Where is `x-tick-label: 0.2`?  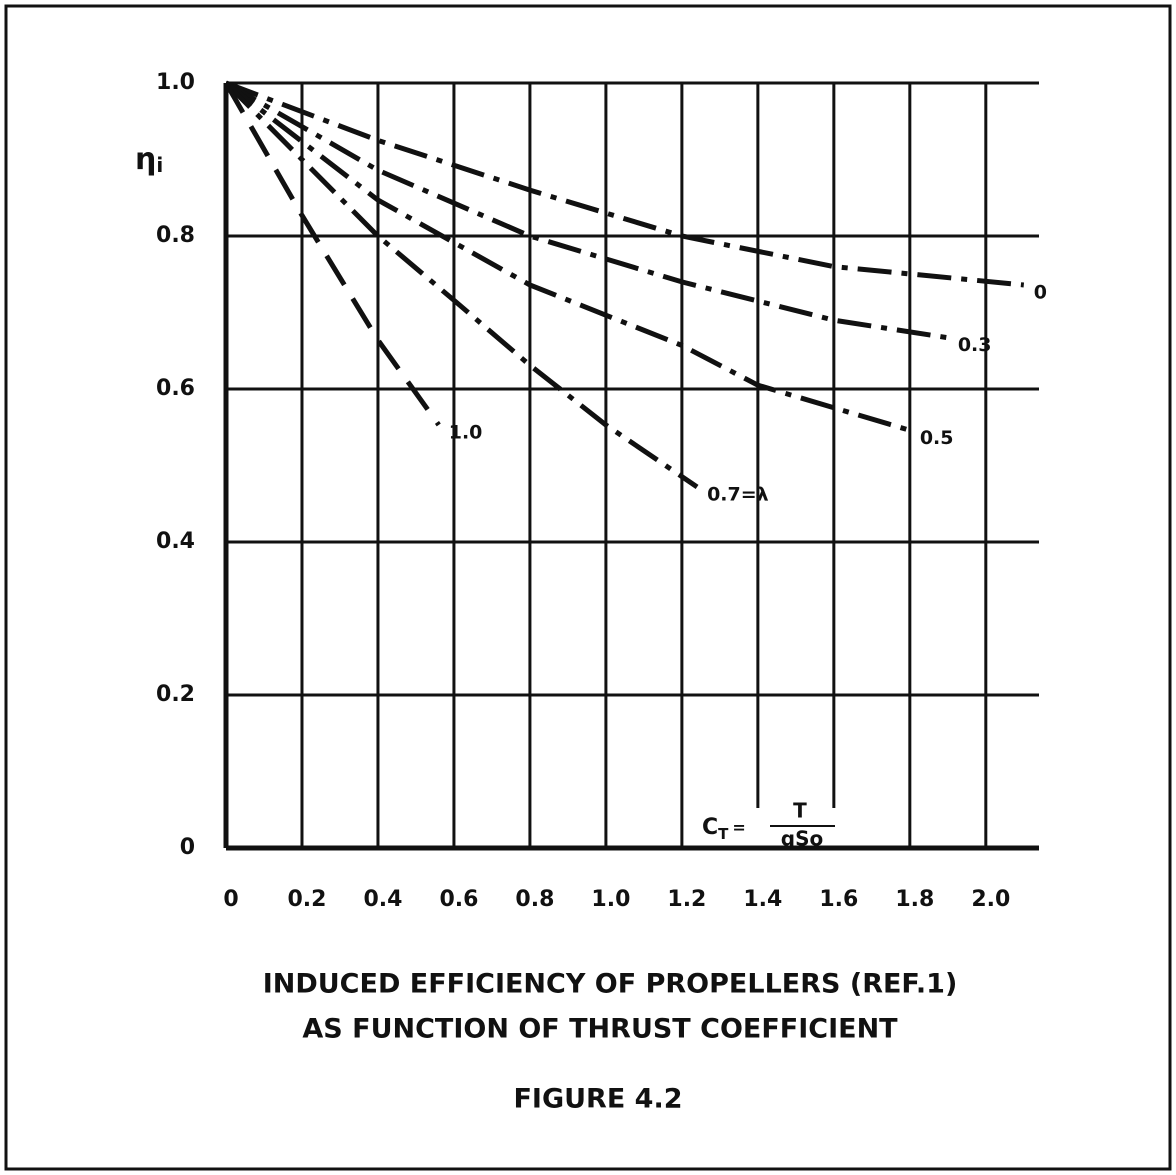
x-tick-label: 0.2 is located at coordinates (306, 899).